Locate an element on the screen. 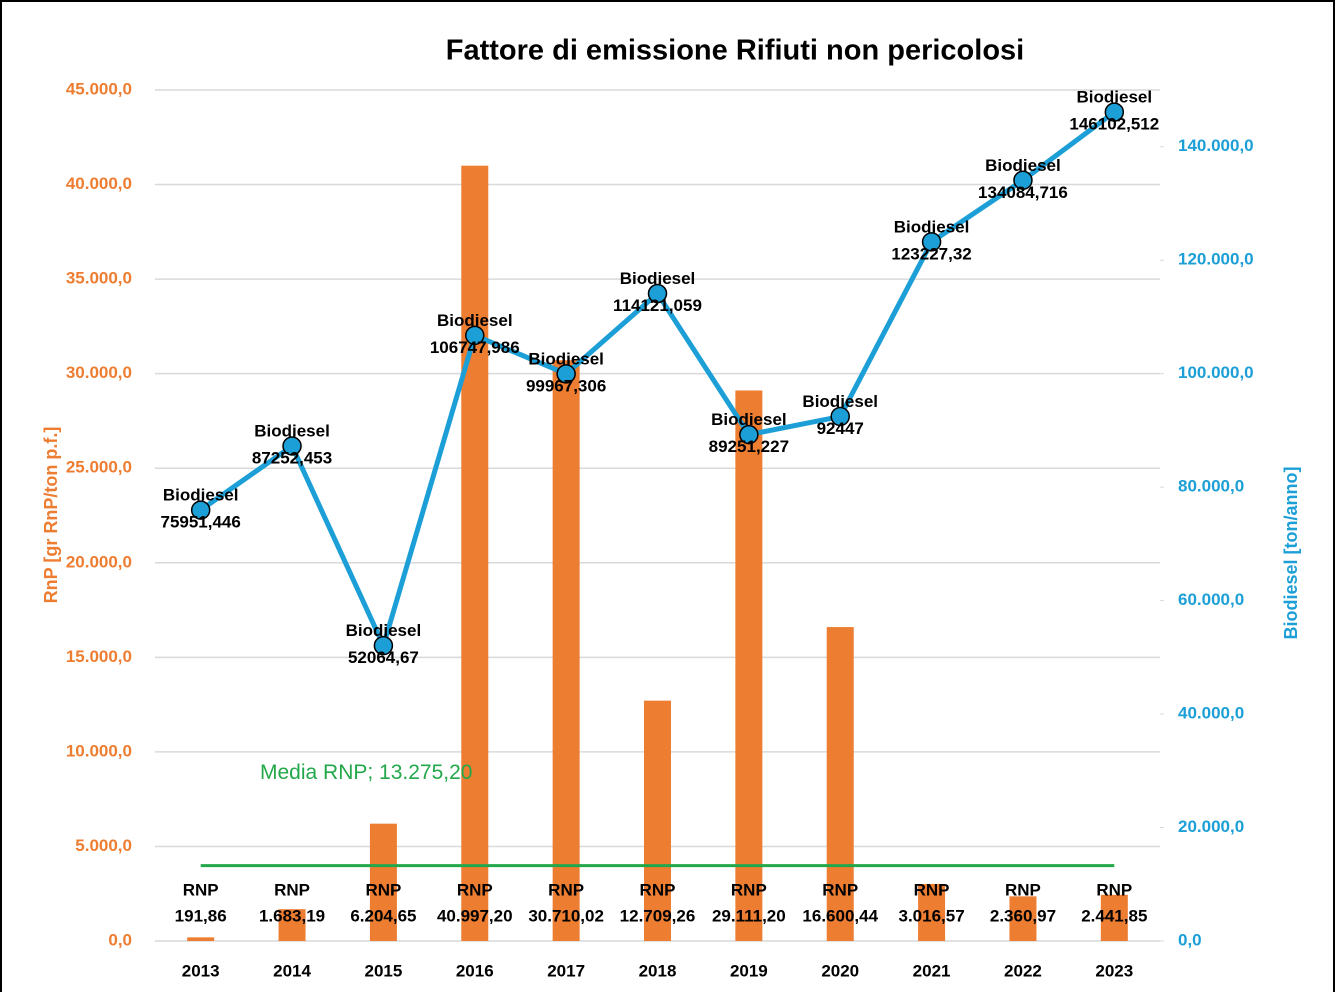  y-tick-label: 15.000,0 is located at coordinates (99, 656).